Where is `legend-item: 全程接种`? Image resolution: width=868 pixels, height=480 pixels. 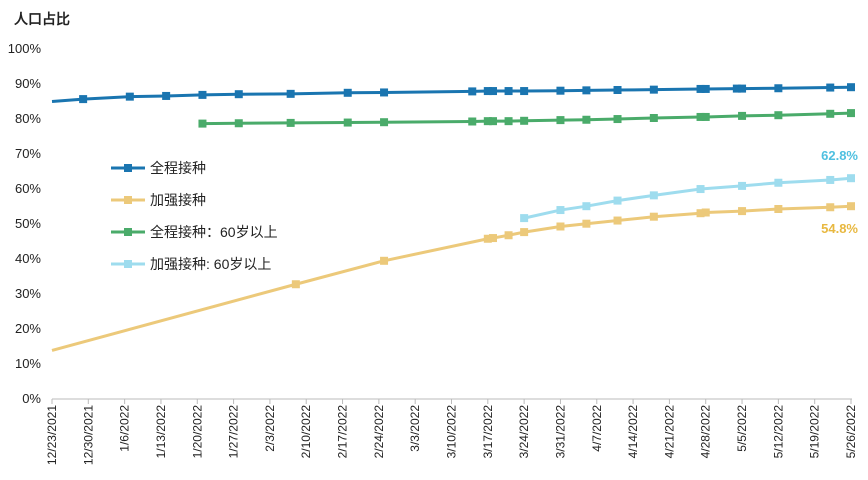 legend-item: 全程接种 is located at coordinates (158, 168).